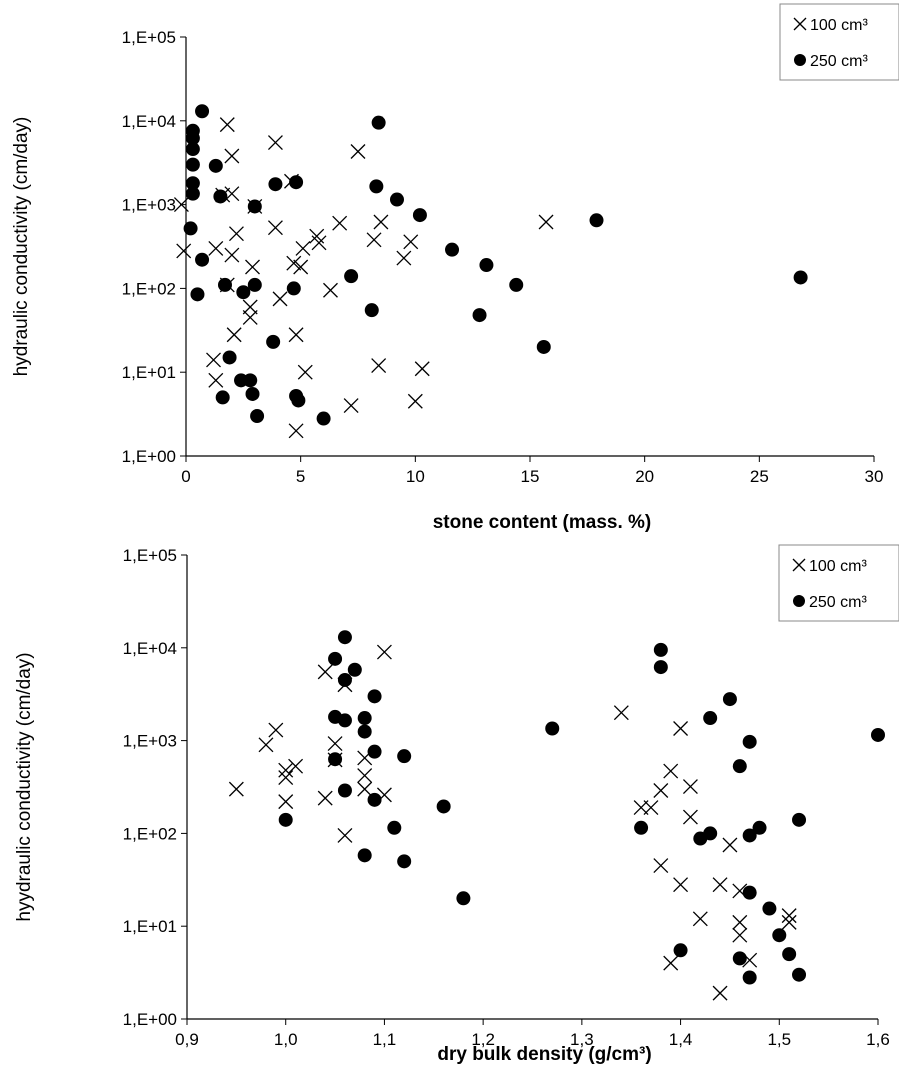 This screenshot has height=1069, width=899. What do you see at coordinates (839, 42) in the screenshot?
I see `legend: 100 cm³ 250 cm³` at bounding box center [839, 42].